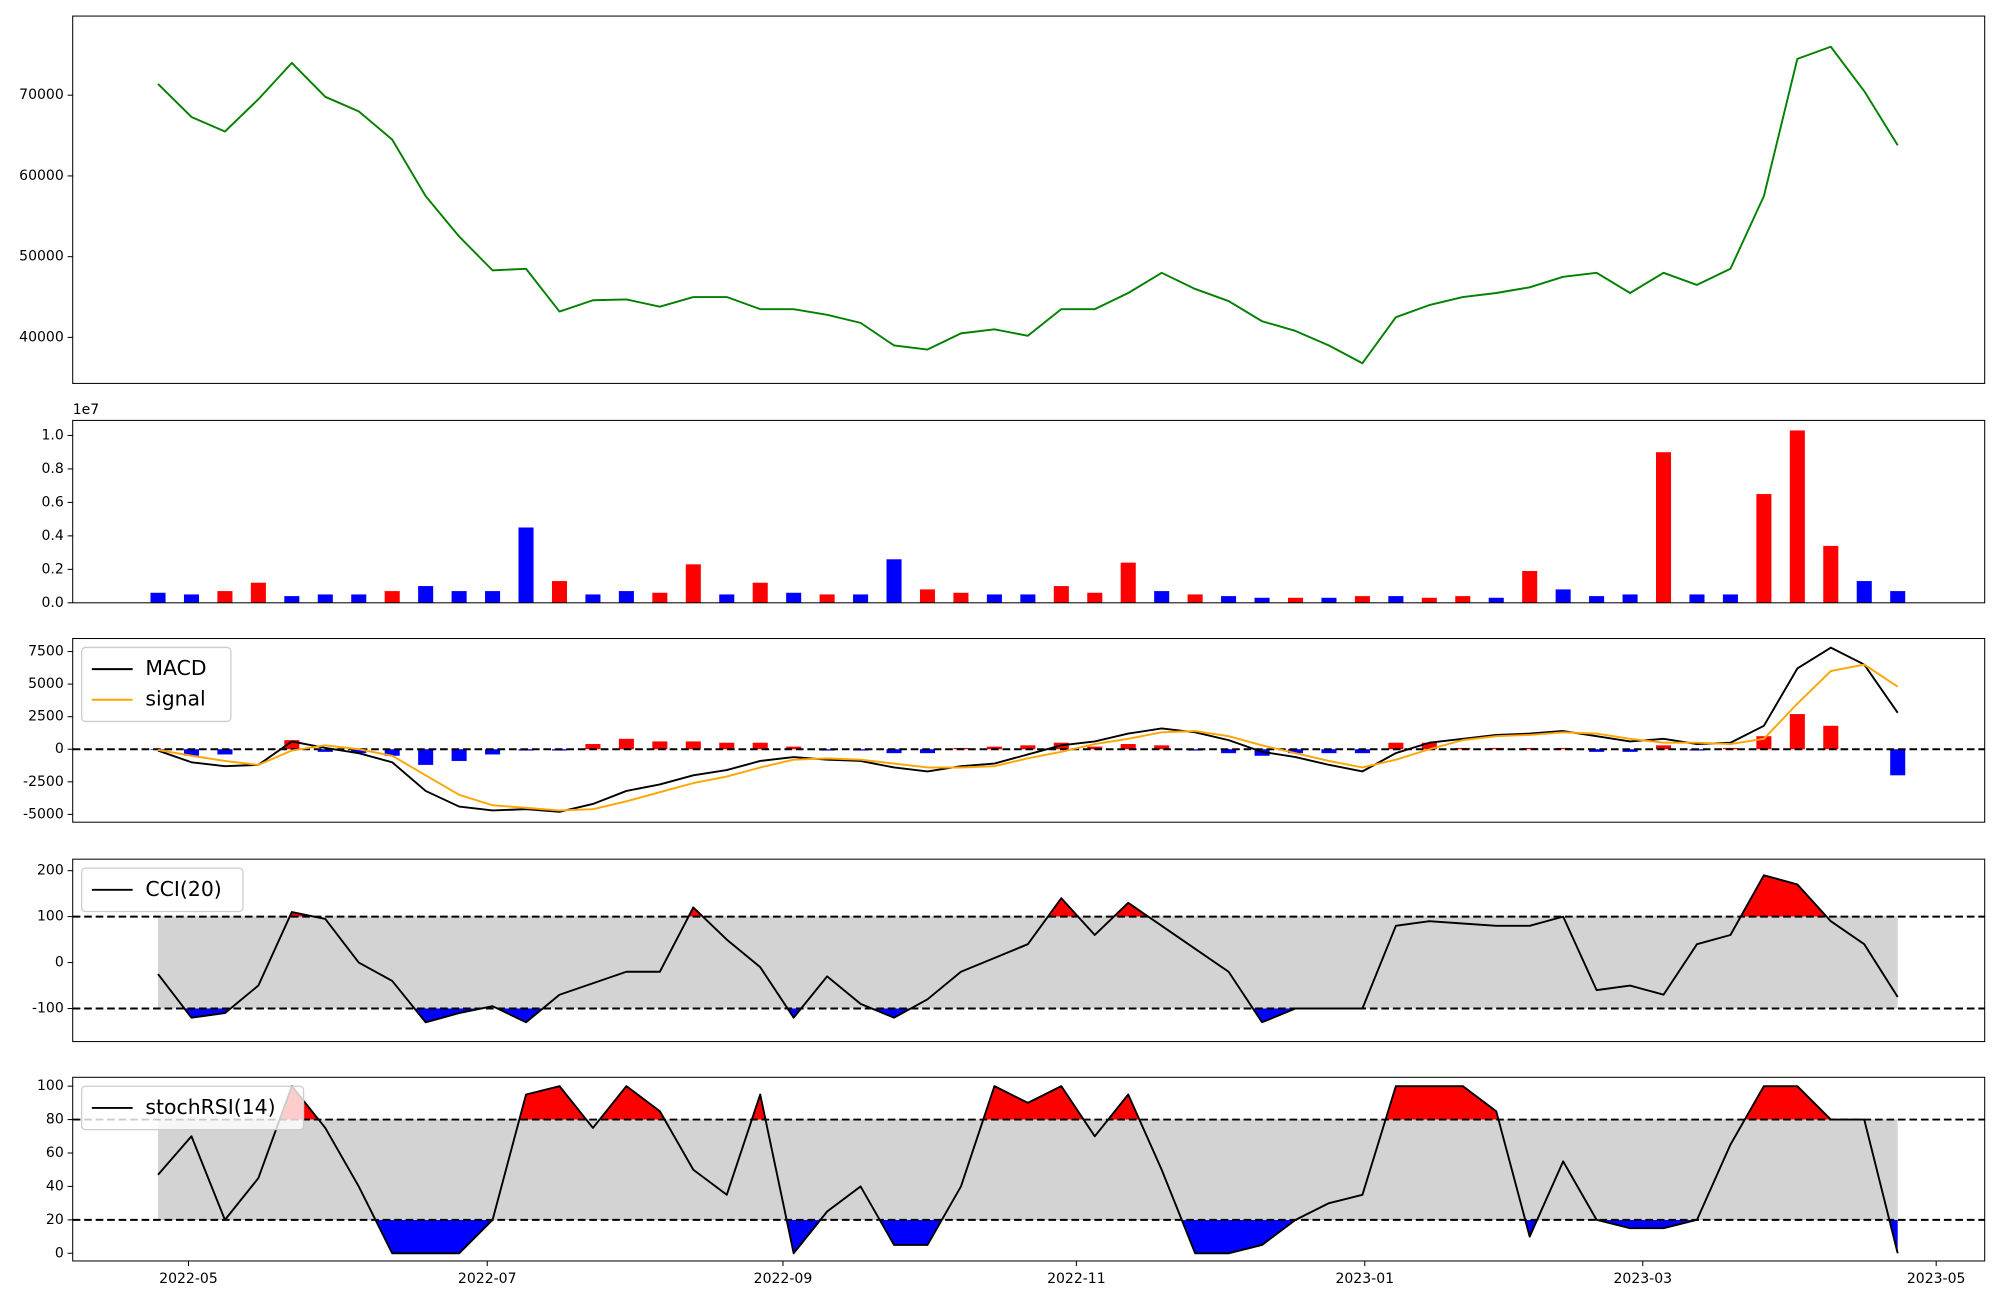 The image size is (2000, 1300). I want to click on y-tick-label: 200, so click(50, 871).